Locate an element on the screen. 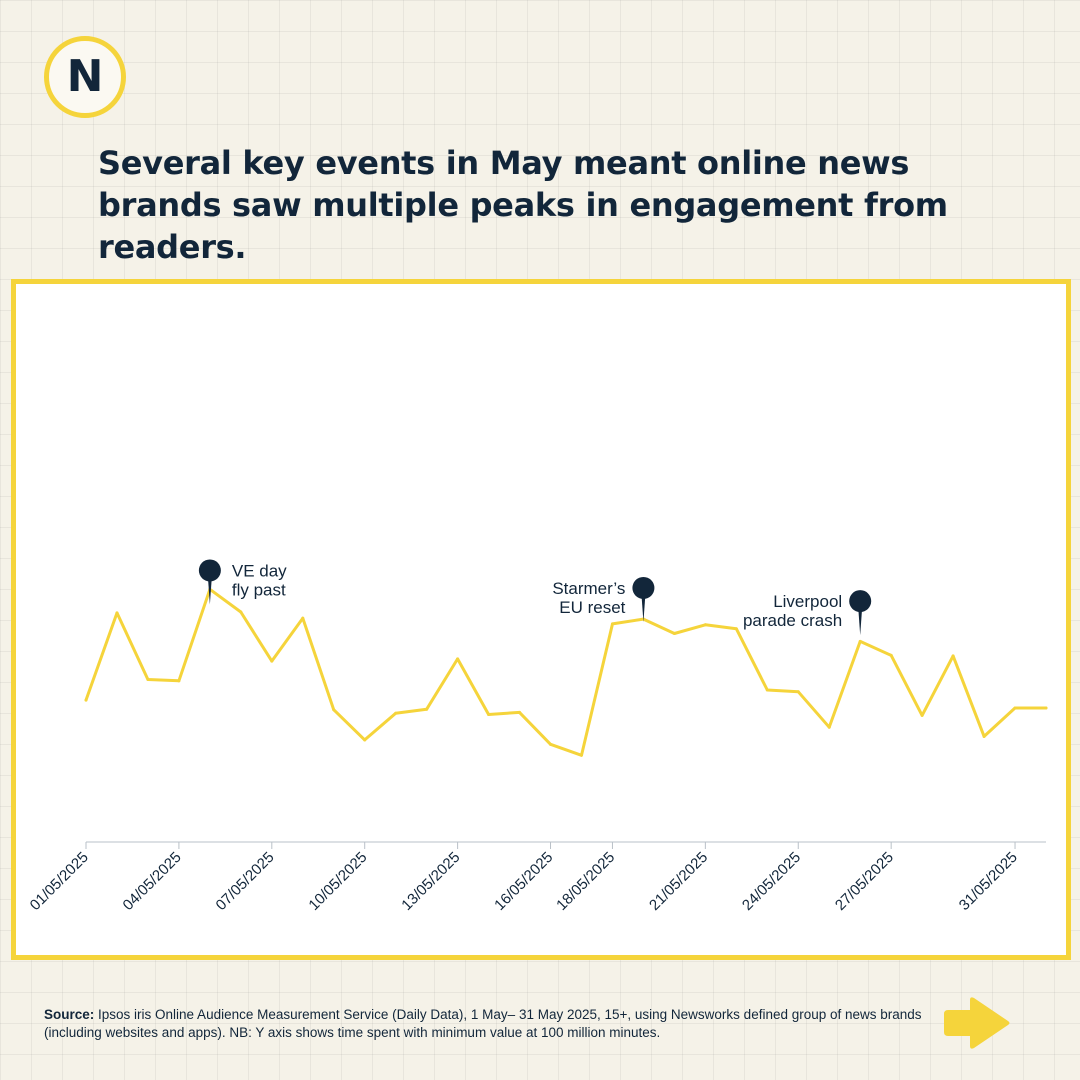 Image resolution: width=1080 pixels, height=1080 pixels. x-tick-label: 21/05/2025 is located at coordinates (678, 881).